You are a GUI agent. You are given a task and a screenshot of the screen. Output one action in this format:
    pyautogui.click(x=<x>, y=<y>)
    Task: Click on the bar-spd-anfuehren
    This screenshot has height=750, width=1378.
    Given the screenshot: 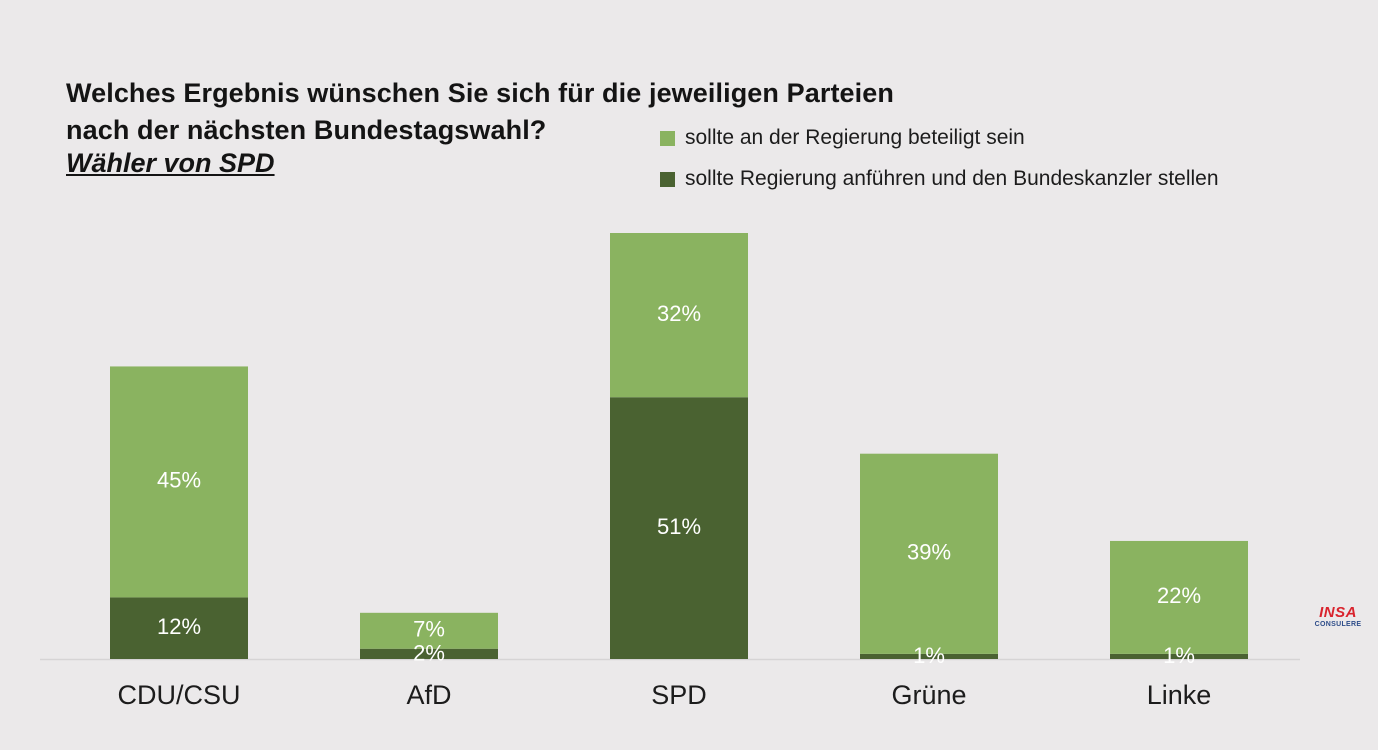 What is the action you would take?
    pyautogui.click(x=679, y=528)
    